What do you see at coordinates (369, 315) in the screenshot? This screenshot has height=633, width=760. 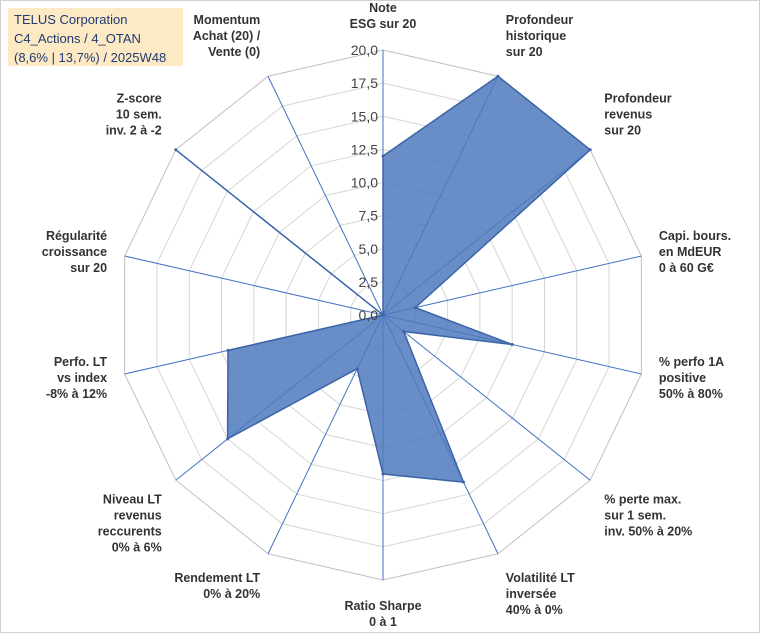 I see `tick-label: 0,0` at bounding box center [369, 315].